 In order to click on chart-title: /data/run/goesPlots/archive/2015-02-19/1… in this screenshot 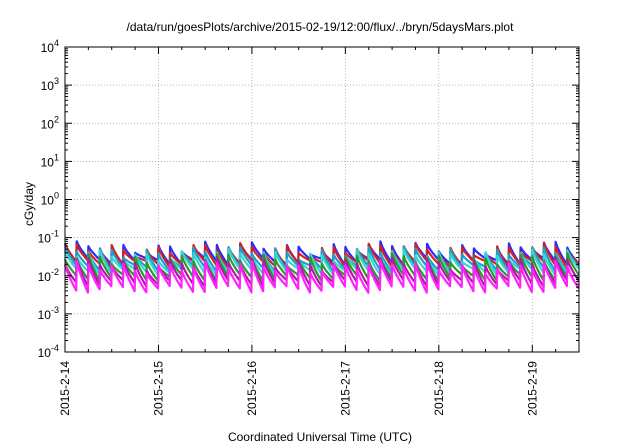, I will do `click(320, 27)`.